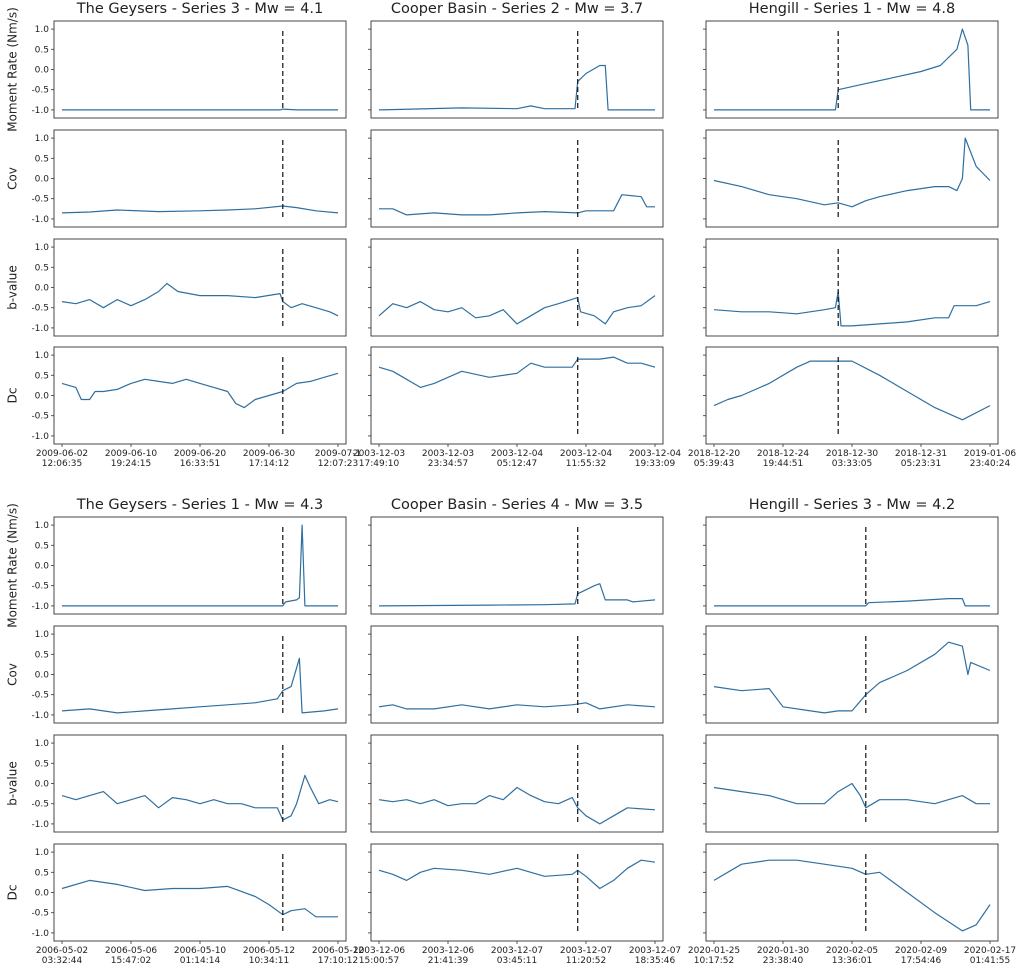 The image size is (1024, 966). Describe the element at coordinates (517, 9) in the screenshot. I see `panel-title: Cooper Basin - Series 2 - Mw = 3.7` at that location.